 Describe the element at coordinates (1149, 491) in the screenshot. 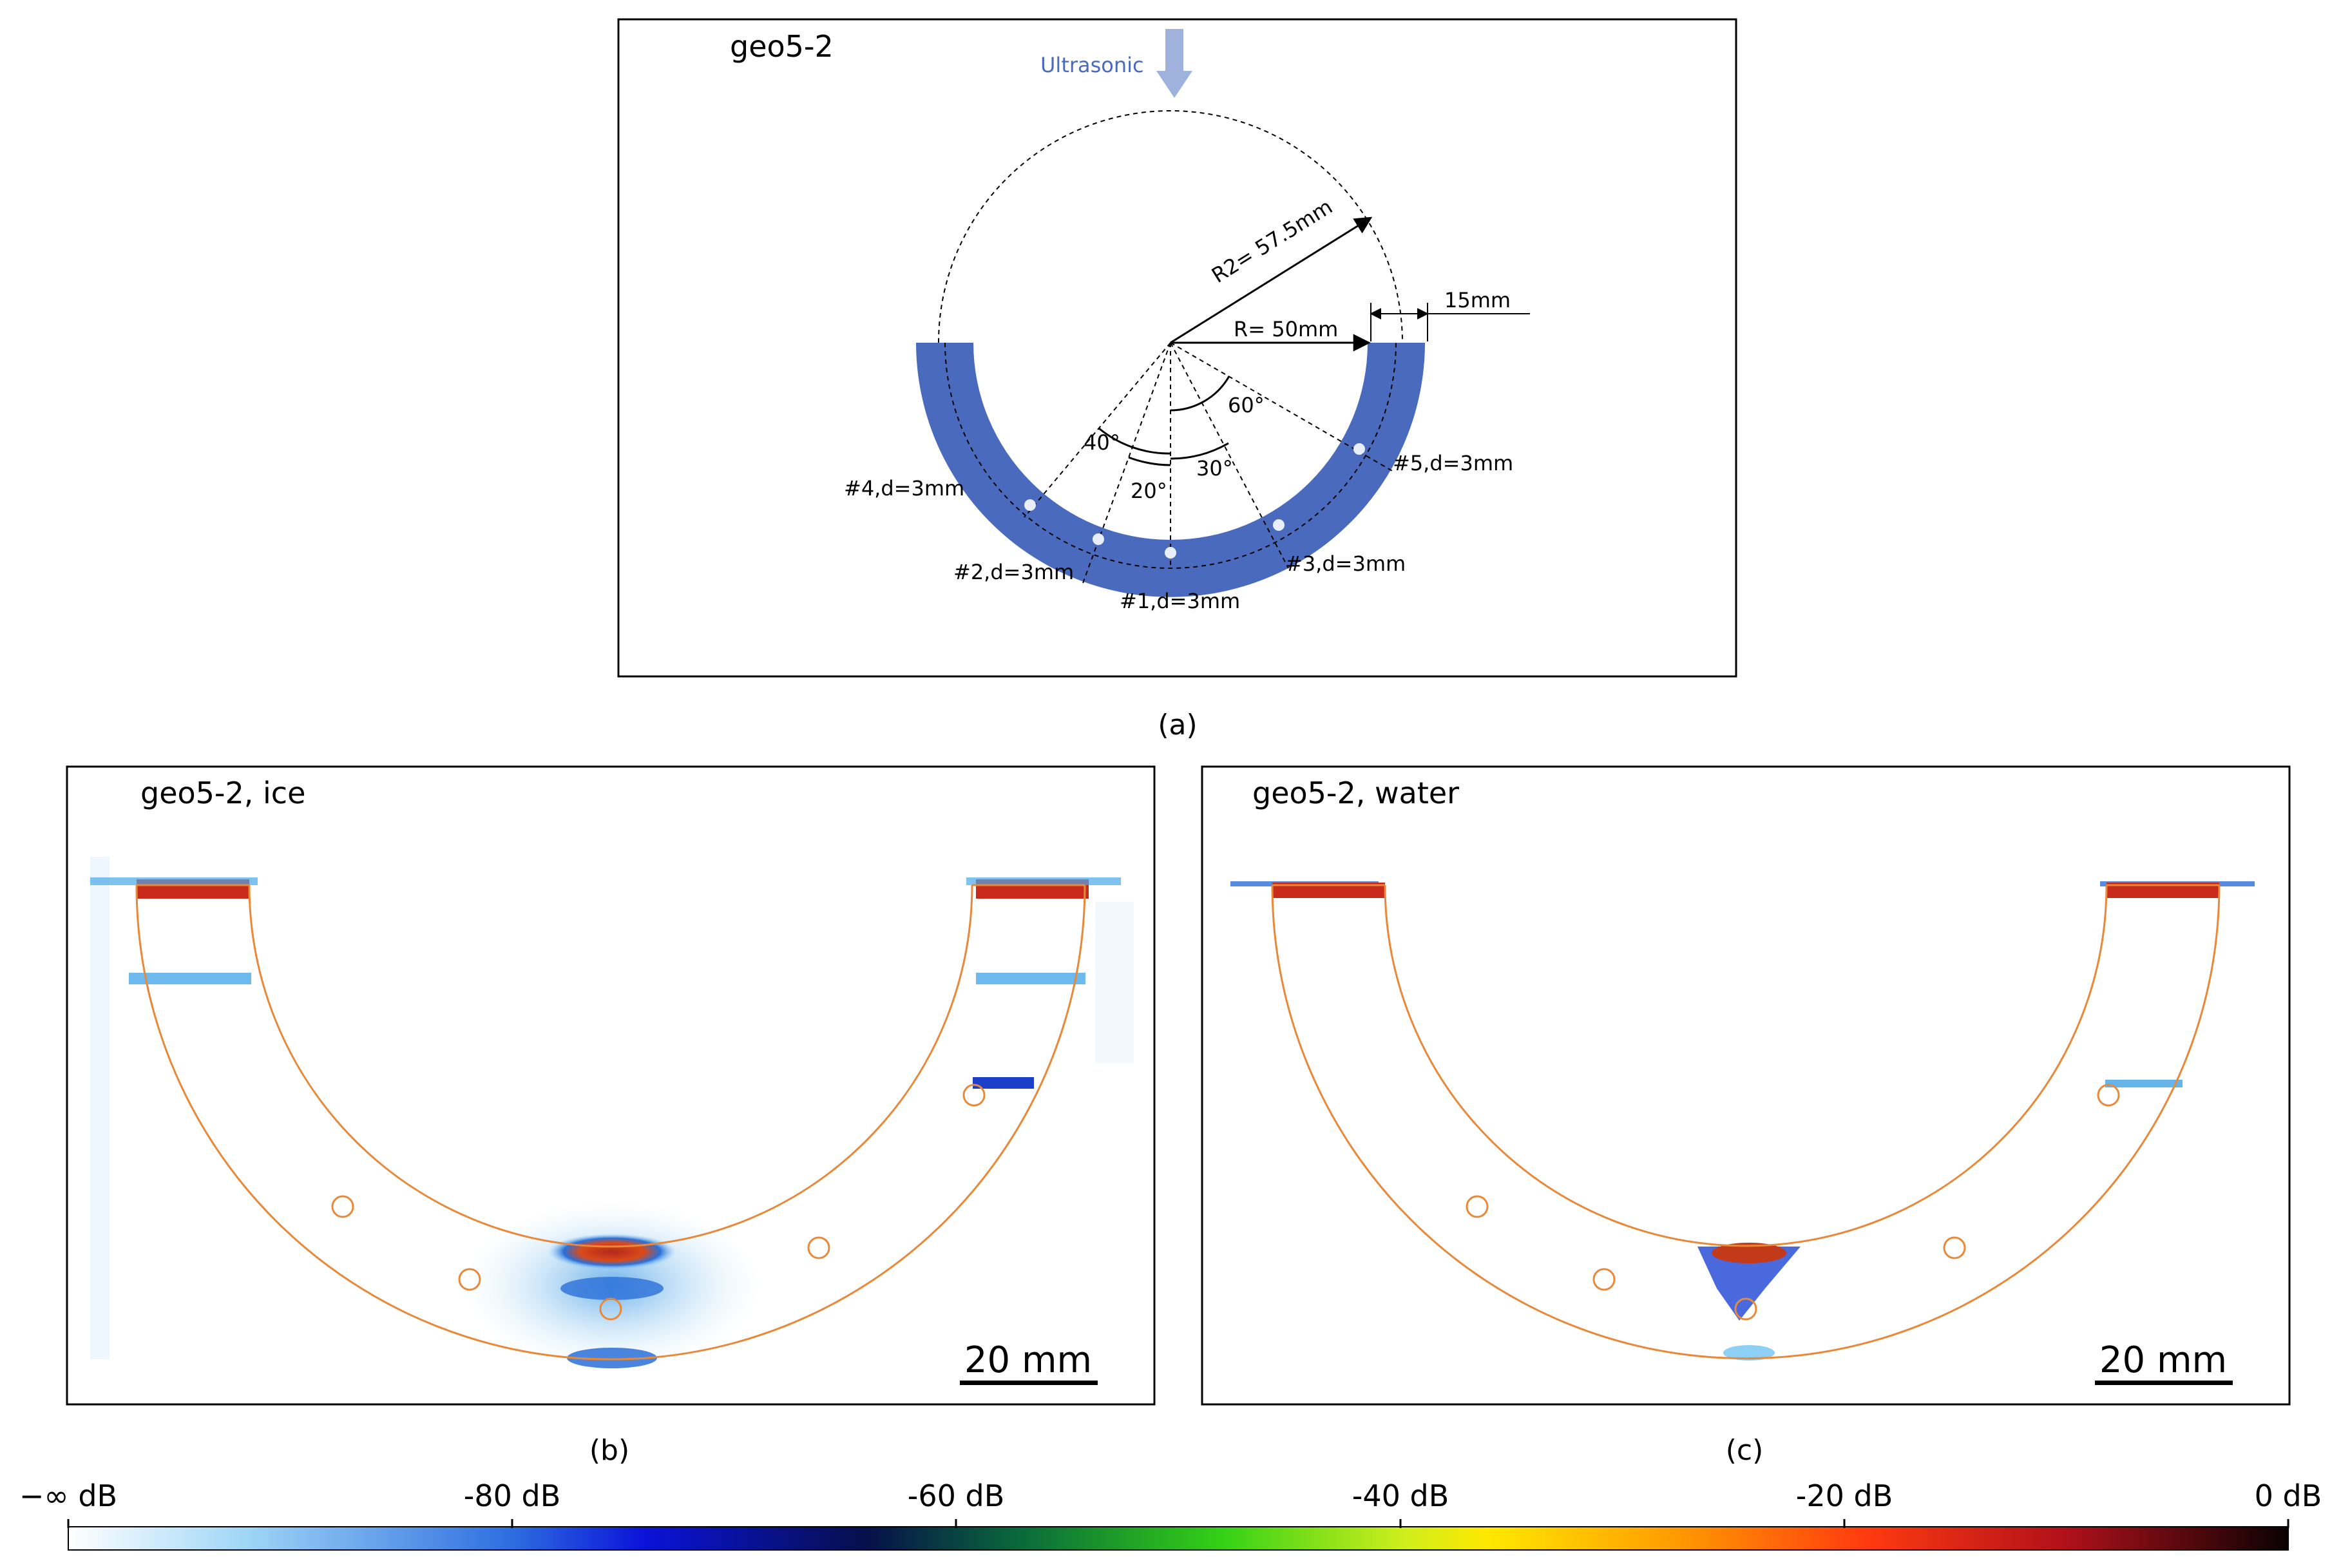

I see `angle-20-label: 20°` at that location.